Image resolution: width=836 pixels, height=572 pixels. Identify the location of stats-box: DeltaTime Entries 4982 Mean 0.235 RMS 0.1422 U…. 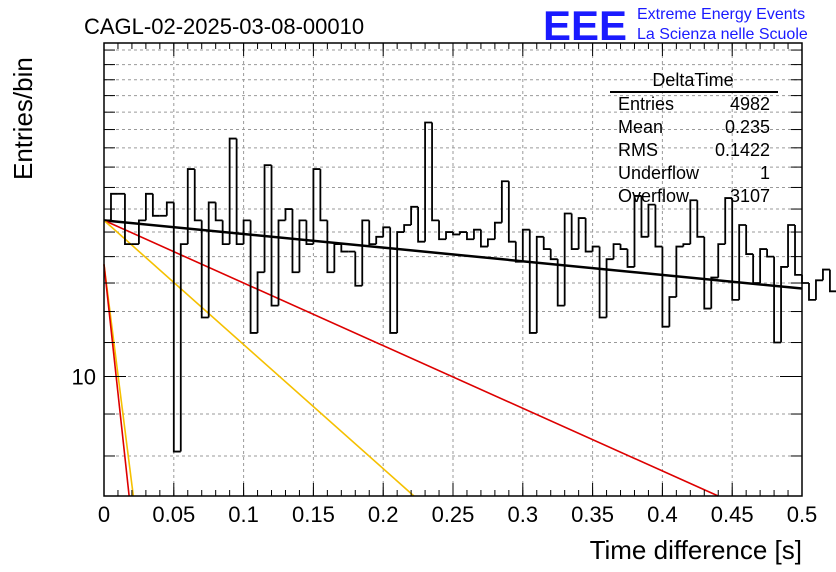
(694, 138).